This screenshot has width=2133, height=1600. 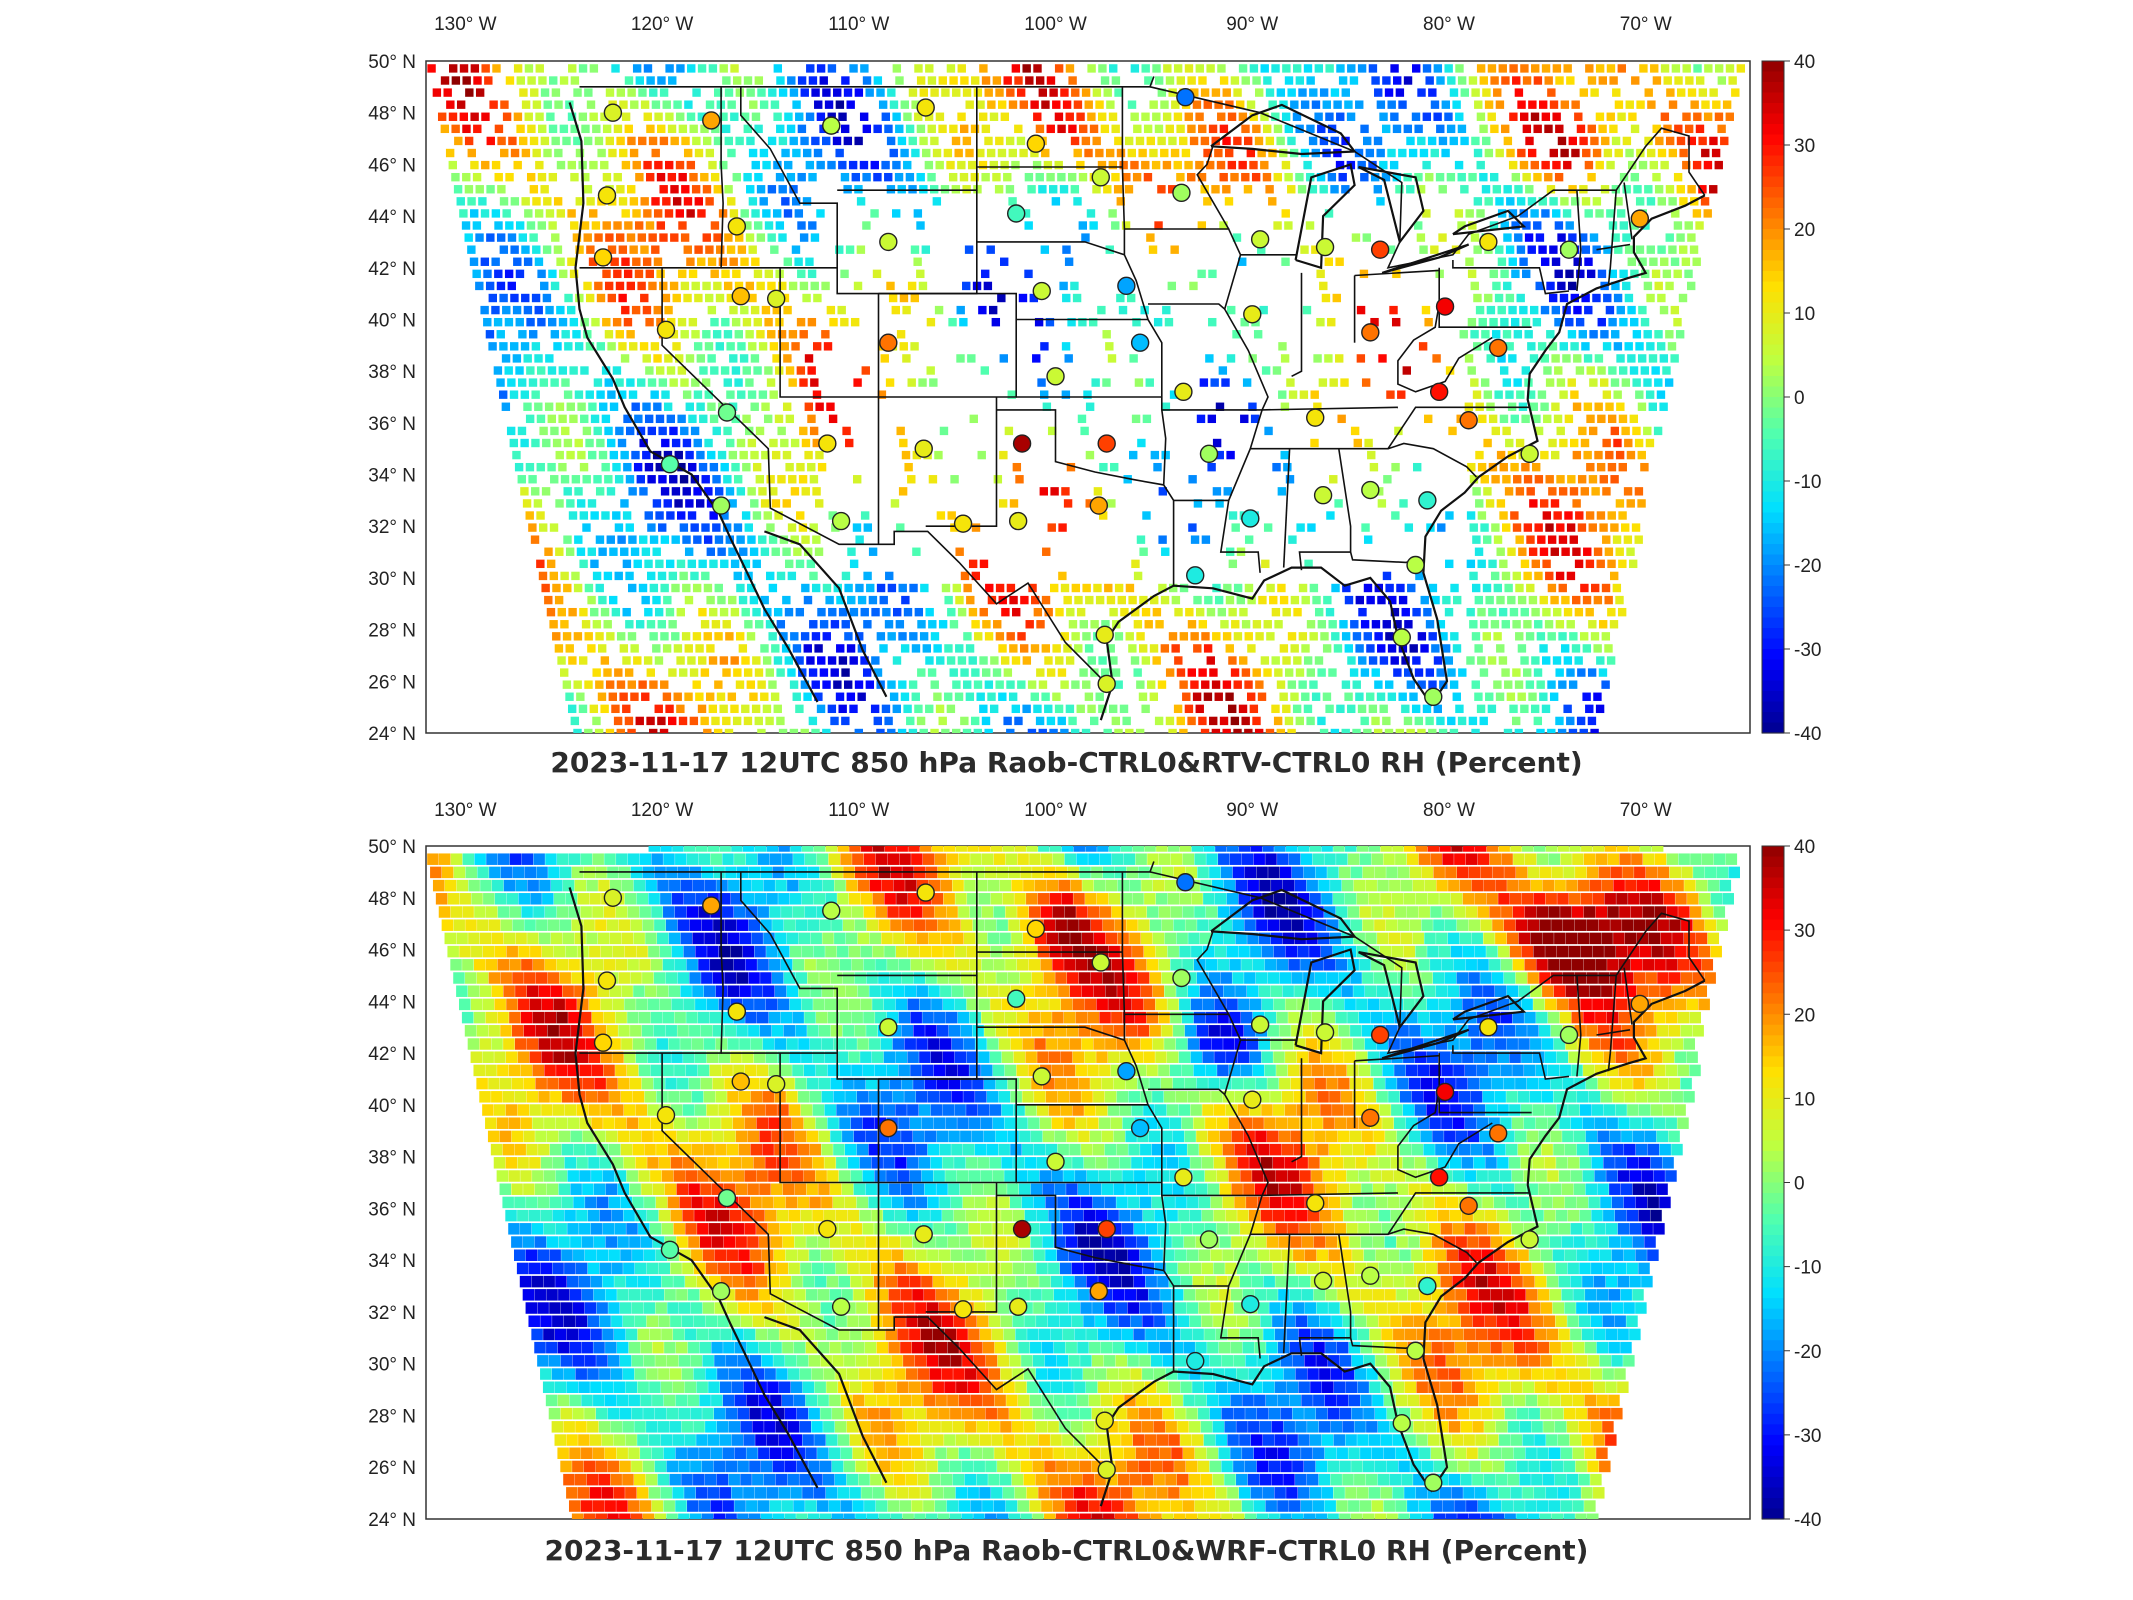 I want to click on colorbar-tick-label: 20, so click(x=1804, y=230).